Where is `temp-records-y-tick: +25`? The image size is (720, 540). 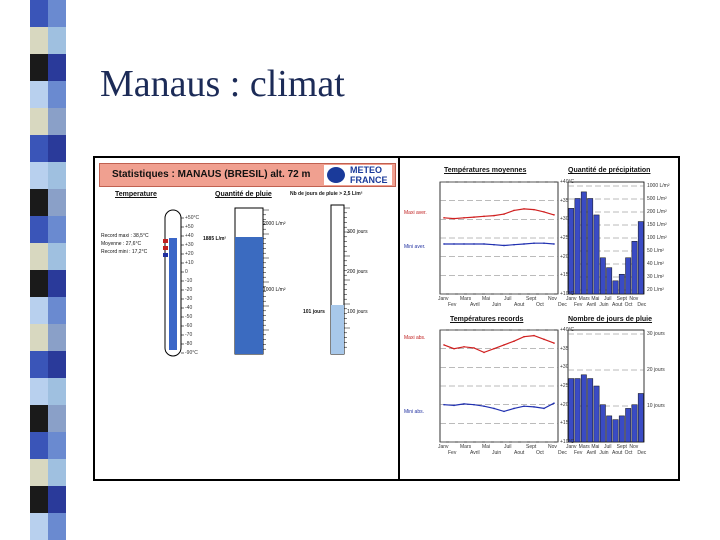 temp-records-y-tick: +25 is located at coordinates (564, 386).